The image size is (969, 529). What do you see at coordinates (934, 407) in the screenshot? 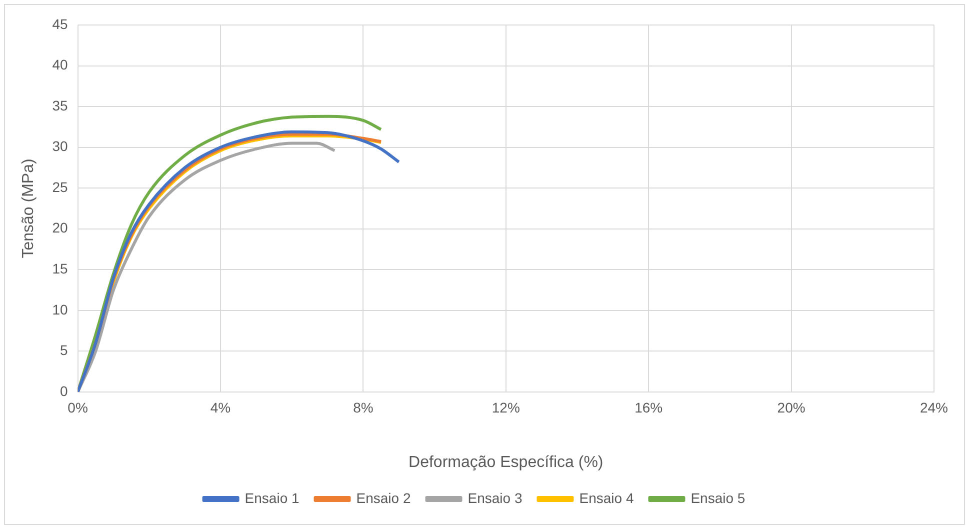
I see `x-tick-label: 24%` at bounding box center [934, 407].